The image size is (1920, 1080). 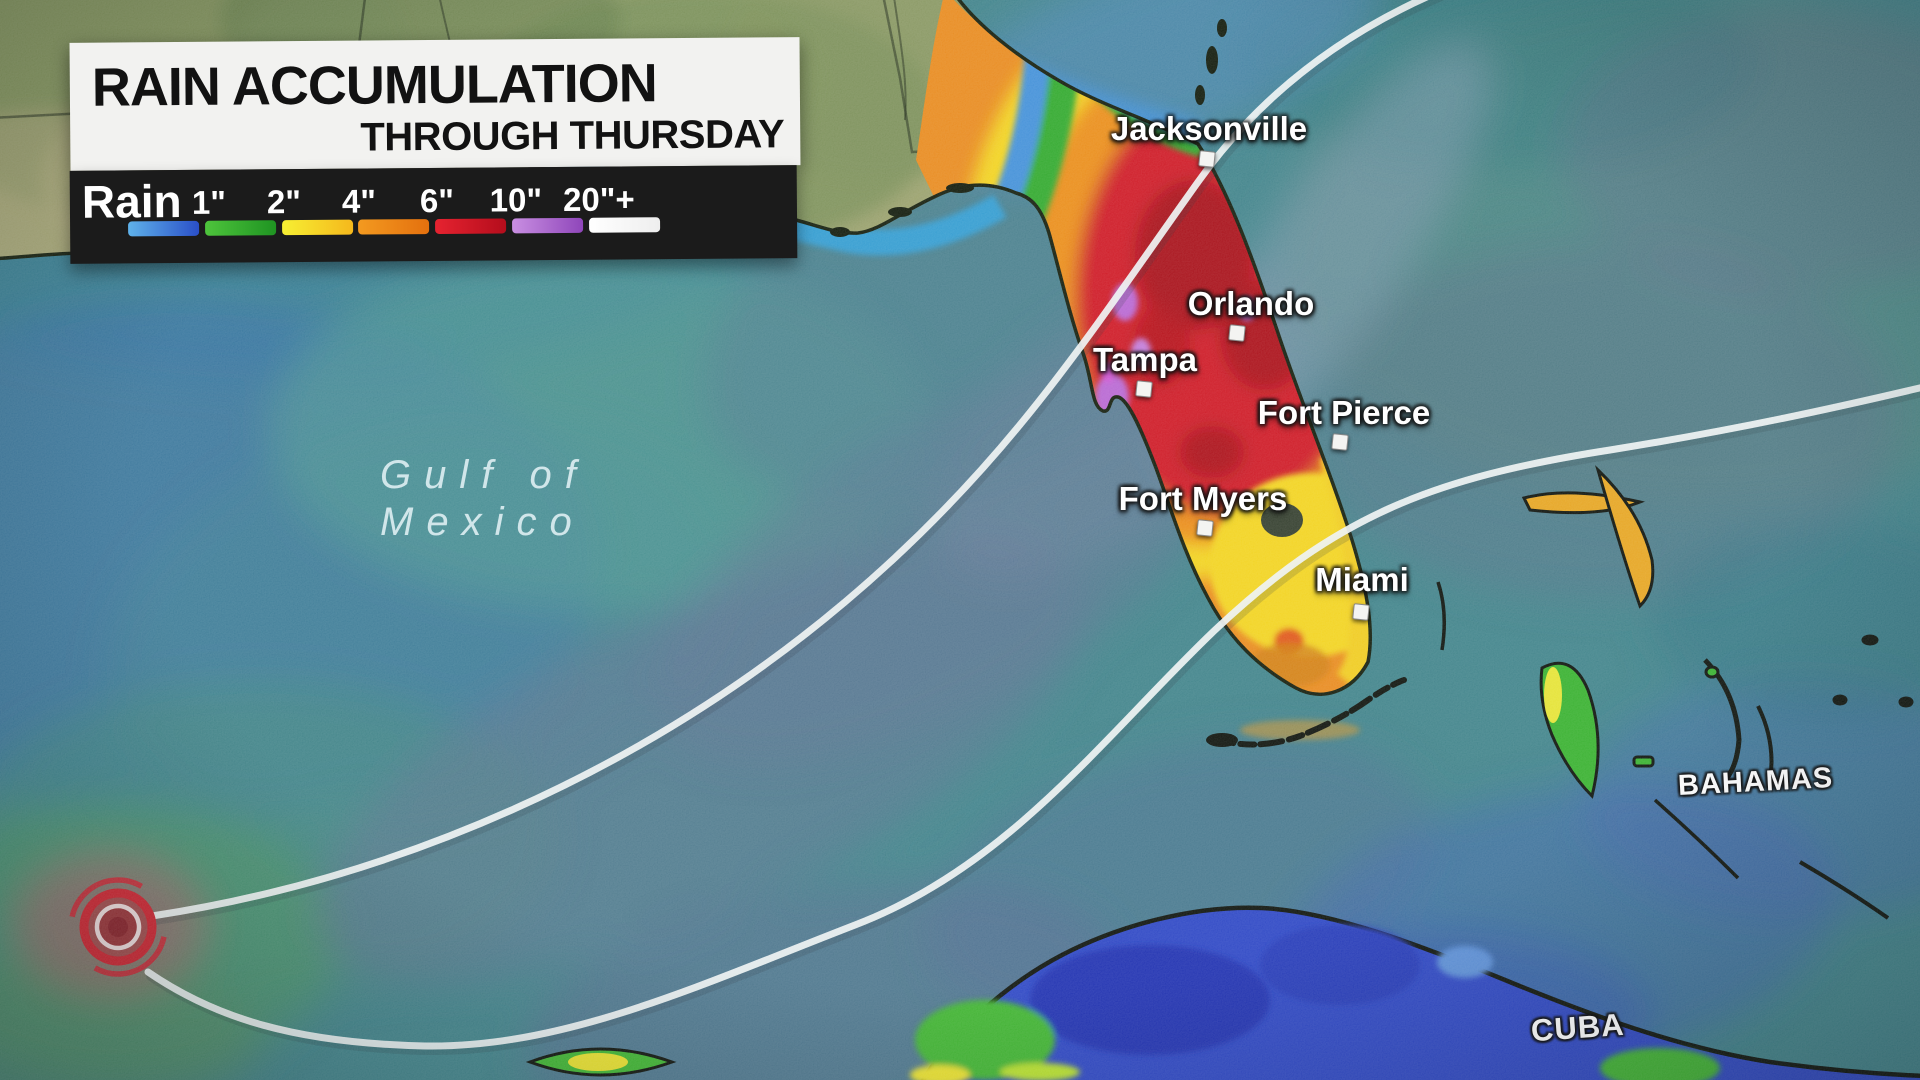 What do you see at coordinates (1251, 303) in the screenshot?
I see `city-label-orlando: Orlando` at bounding box center [1251, 303].